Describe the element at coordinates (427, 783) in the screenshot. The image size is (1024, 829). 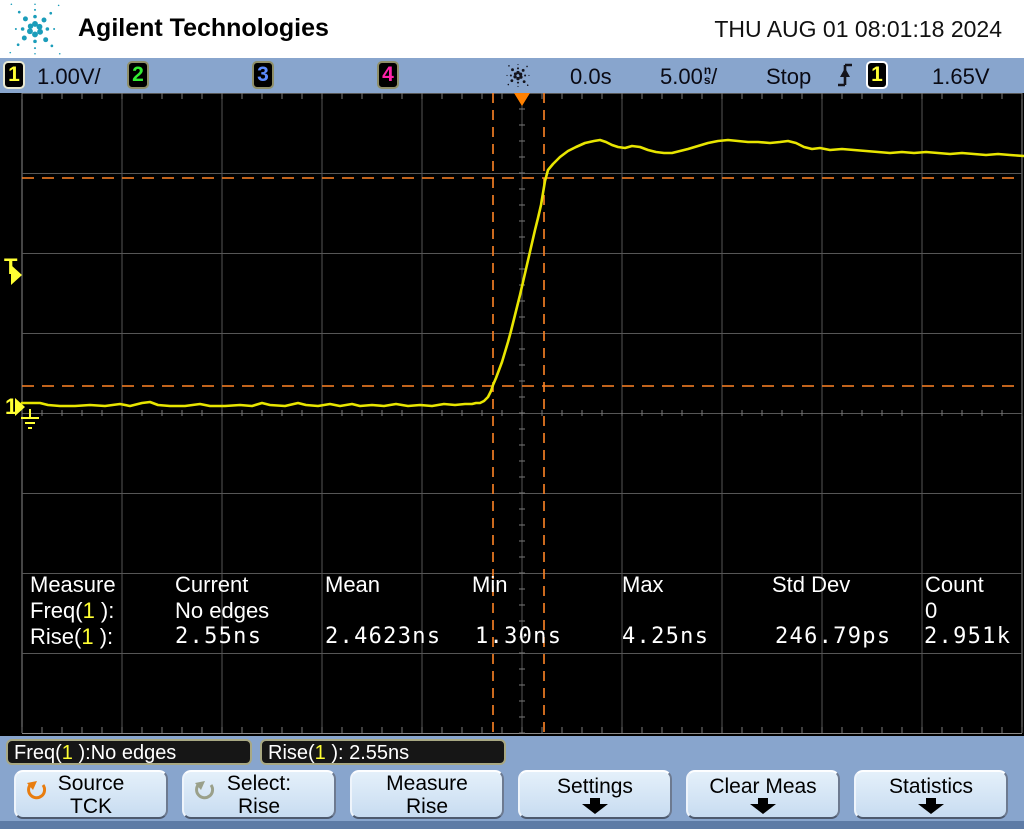
I see `softkey-measure-line1: Measure` at that location.